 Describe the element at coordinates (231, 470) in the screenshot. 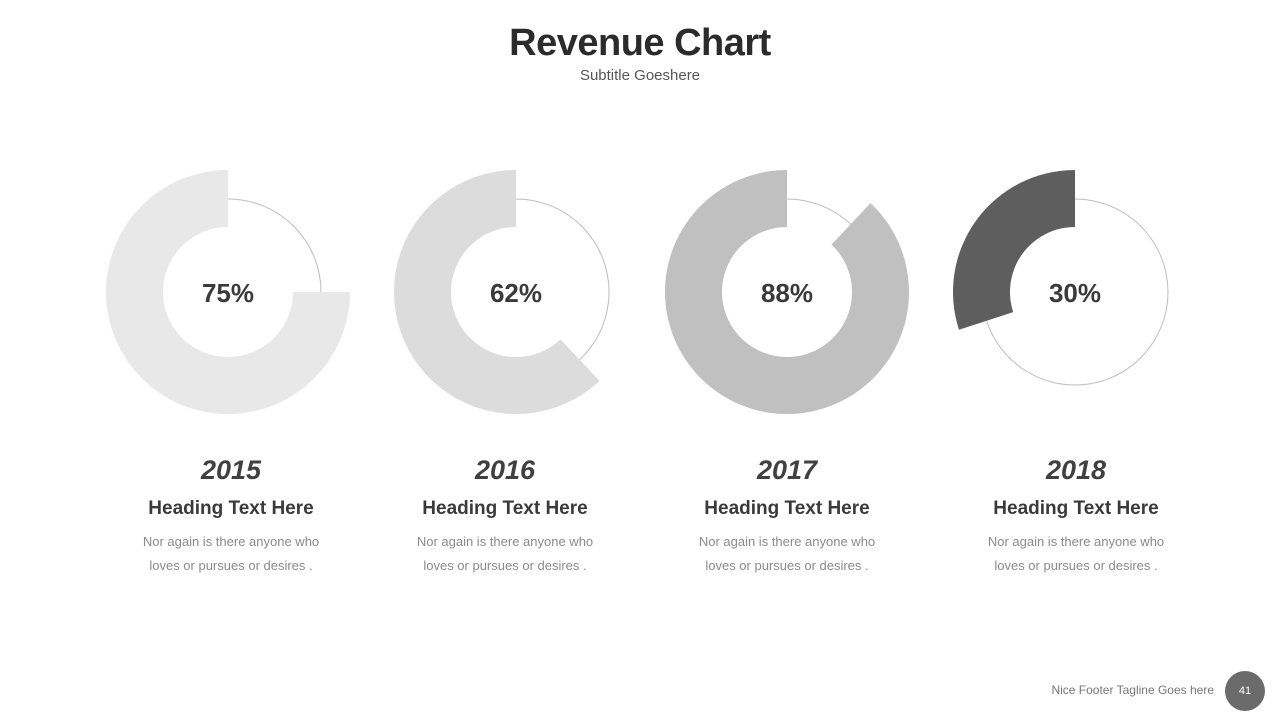

I see `year-label: 2015` at that location.